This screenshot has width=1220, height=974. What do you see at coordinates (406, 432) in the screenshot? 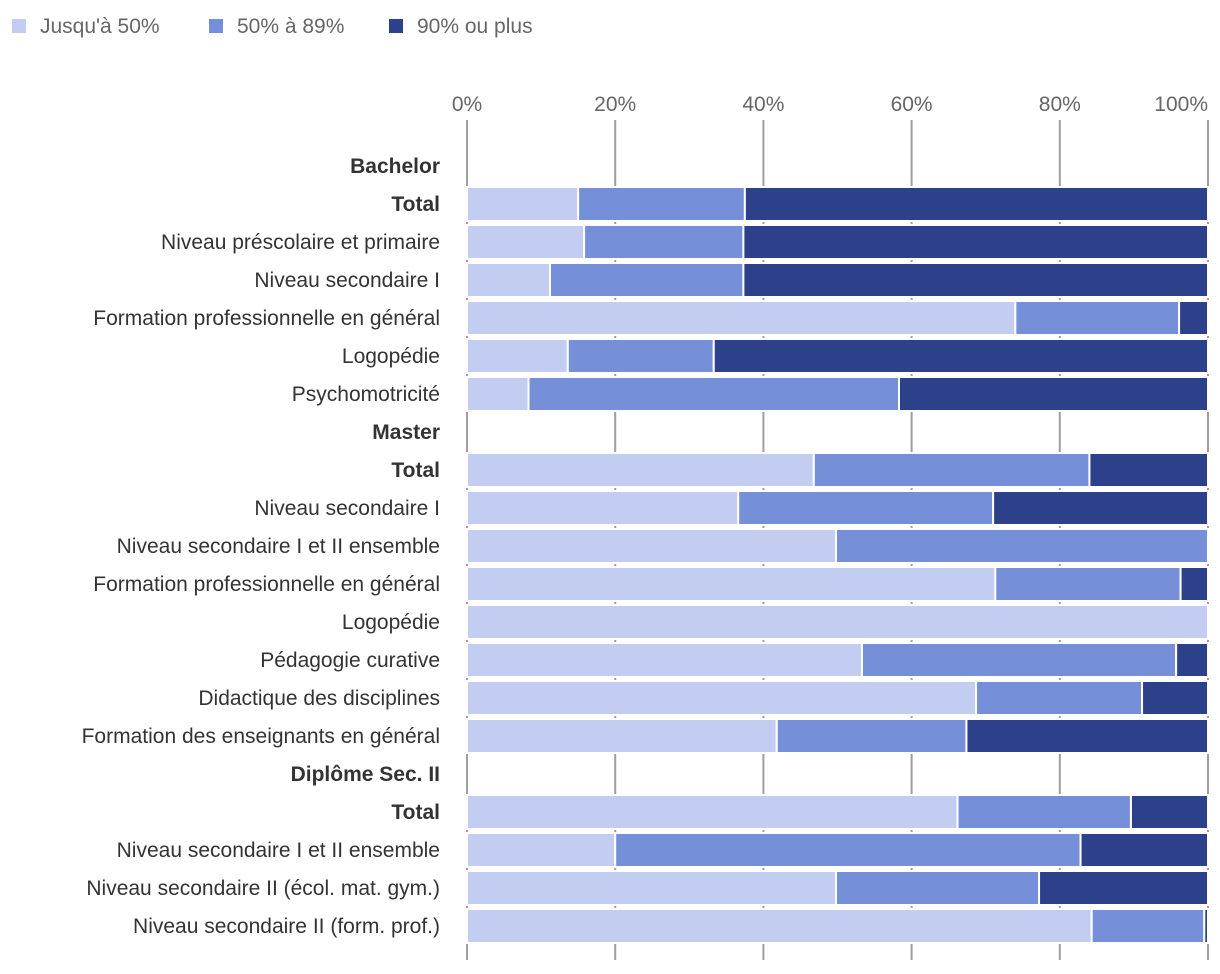
I see `section-header-label: Master` at bounding box center [406, 432].